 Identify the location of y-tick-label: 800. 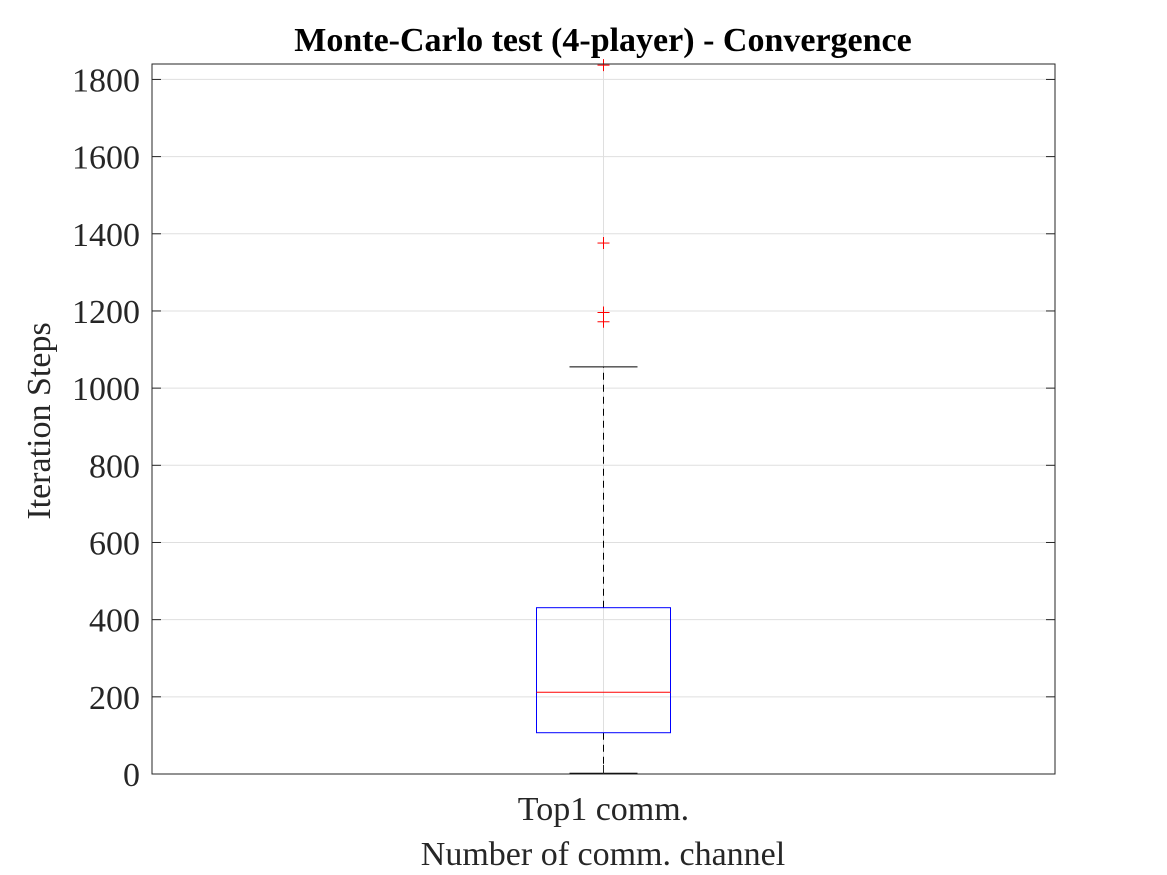
(114, 466).